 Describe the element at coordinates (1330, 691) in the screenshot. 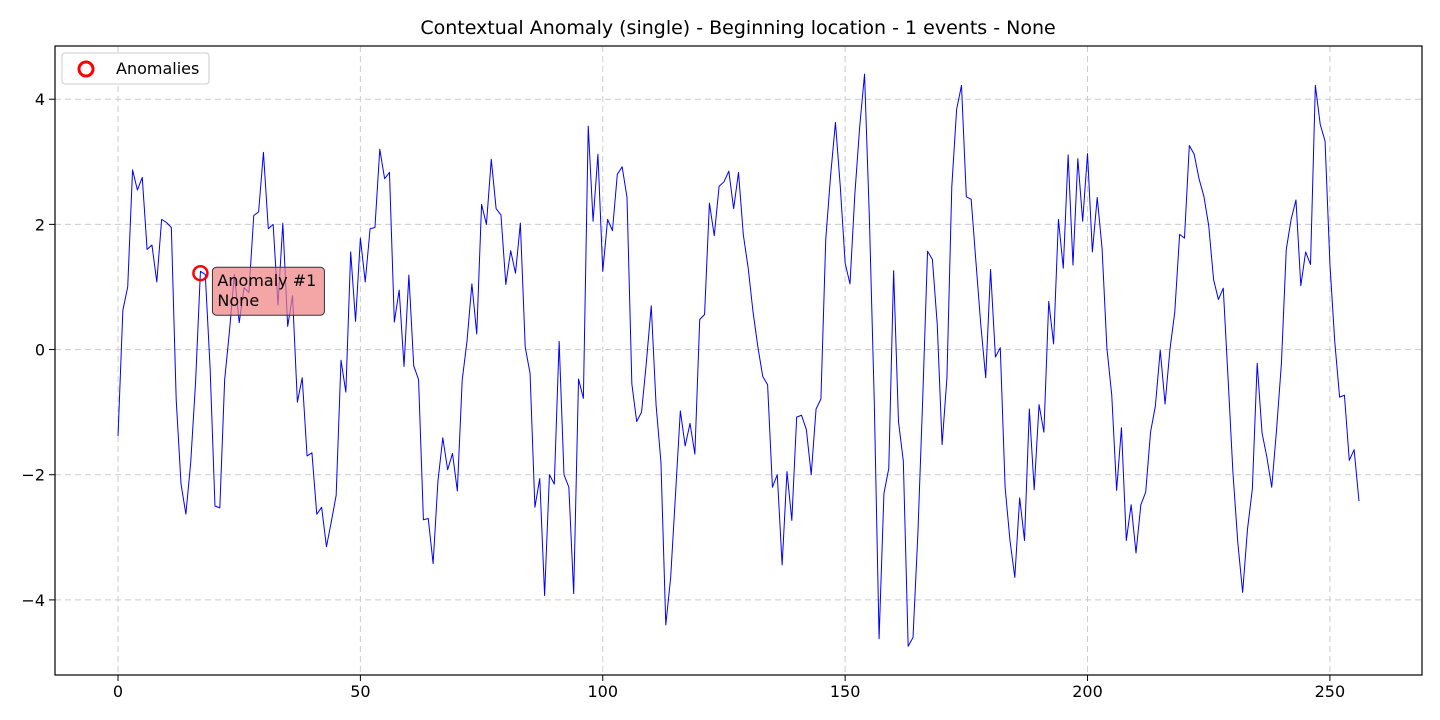

I see `x-tick-label: 250` at that location.